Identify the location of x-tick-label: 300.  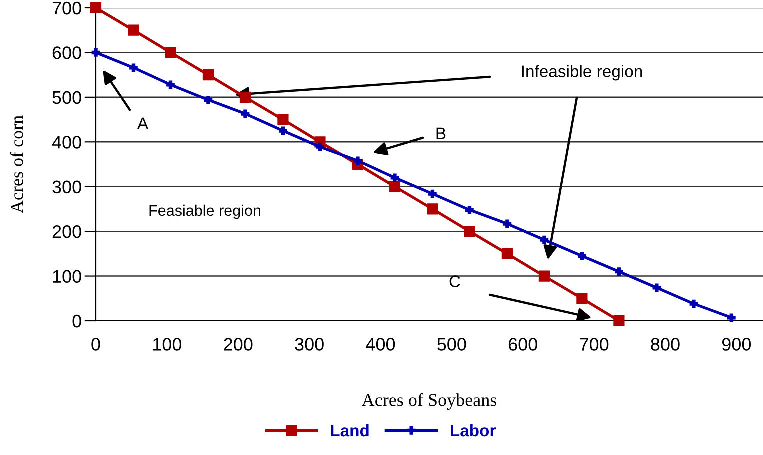
(309, 344).